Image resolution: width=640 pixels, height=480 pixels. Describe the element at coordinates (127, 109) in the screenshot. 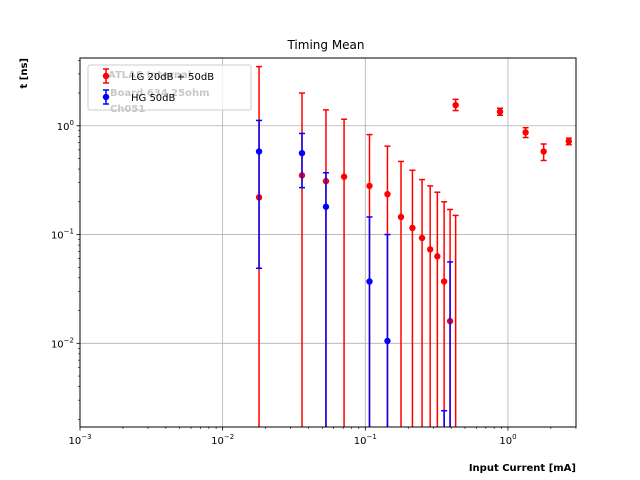

I see `watermark-line-3: Ch051` at that location.